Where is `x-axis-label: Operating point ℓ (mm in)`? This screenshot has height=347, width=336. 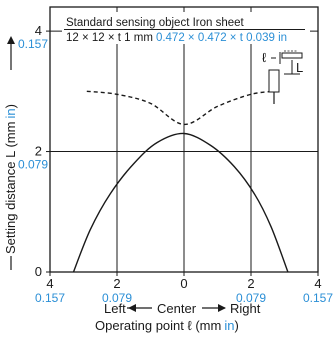 x-axis-label: Operating point ℓ (mm in) is located at coordinates (167, 325).